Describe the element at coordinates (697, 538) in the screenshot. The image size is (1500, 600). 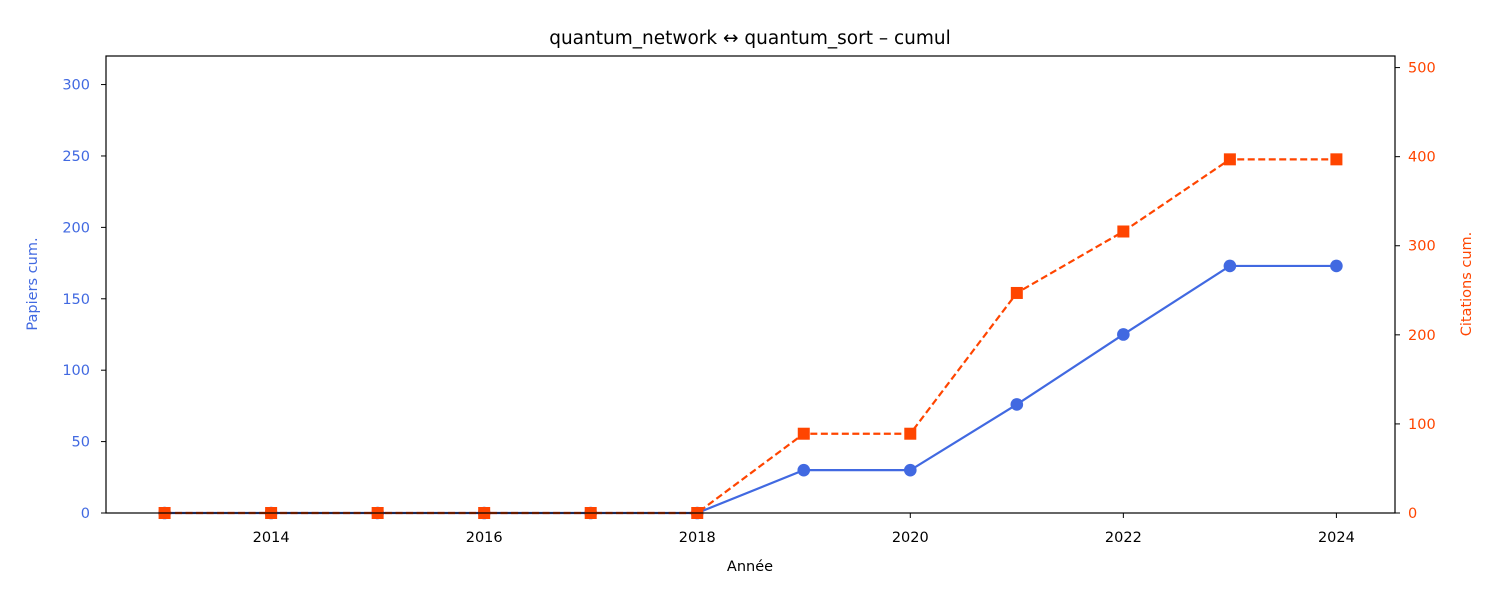
I see `x-tick-label: 2018` at that location.